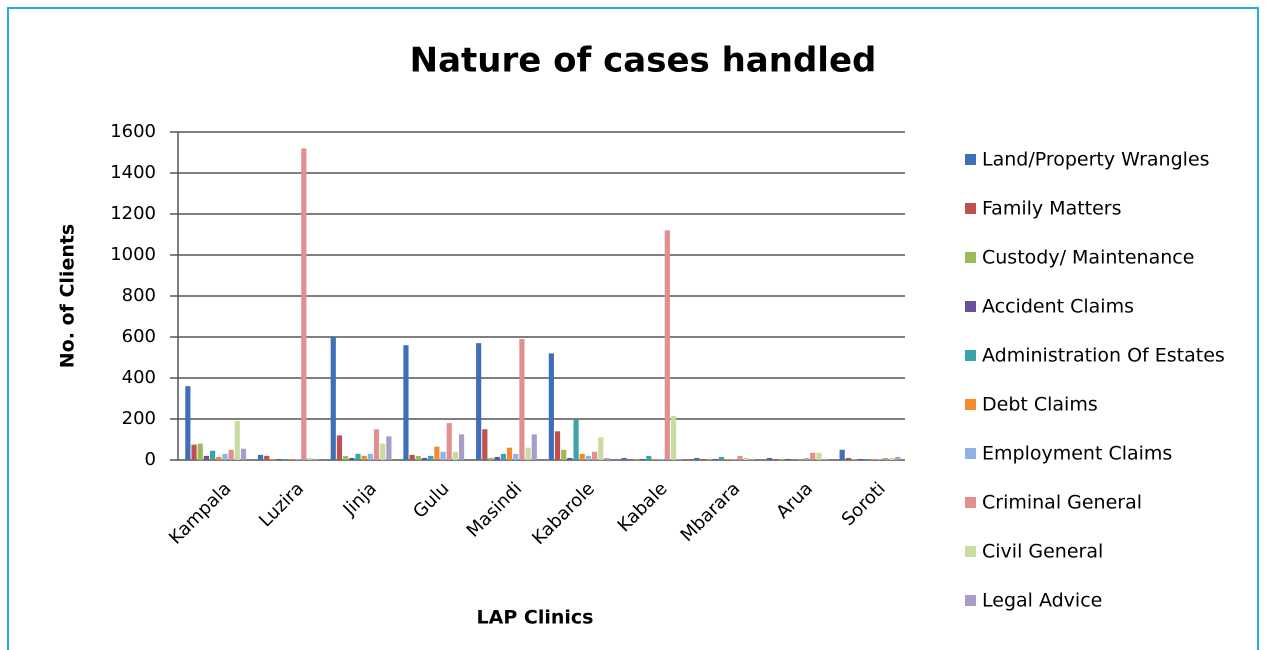 The height and width of the screenshot is (650, 1266). What do you see at coordinates (133, 131) in the screenshot?
I see `y-tick-label: 1600` at bounding box center [133, 131].